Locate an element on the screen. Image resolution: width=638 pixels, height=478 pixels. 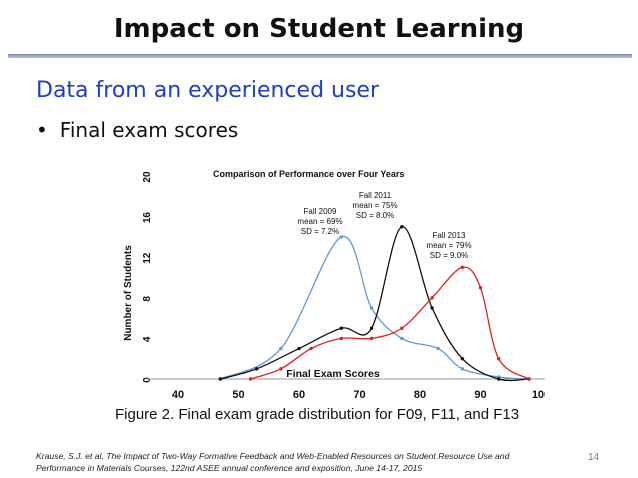
fall-2011-annotation-line: mean = 75% is located at coordinates (374, 205).